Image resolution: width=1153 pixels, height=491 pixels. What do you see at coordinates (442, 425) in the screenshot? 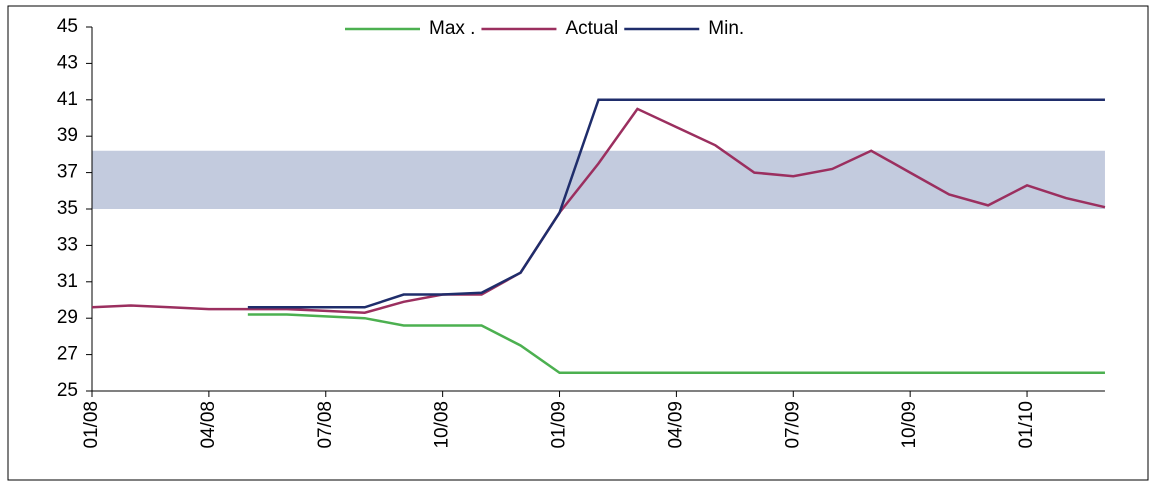
I see `x-tick-label: 10/08` at bounding box center [442, 425].